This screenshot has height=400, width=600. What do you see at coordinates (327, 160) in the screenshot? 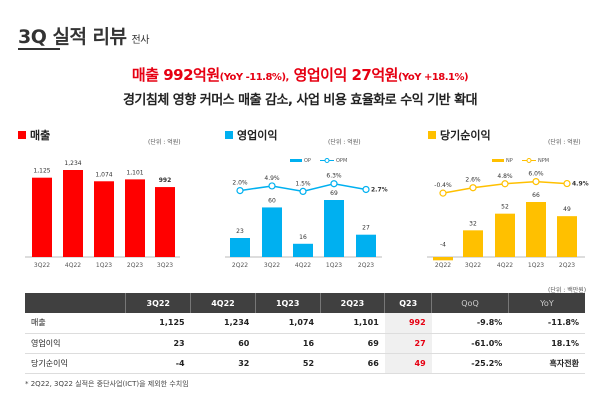
I see `legend-line-icon` at bounding box center [327, 160].